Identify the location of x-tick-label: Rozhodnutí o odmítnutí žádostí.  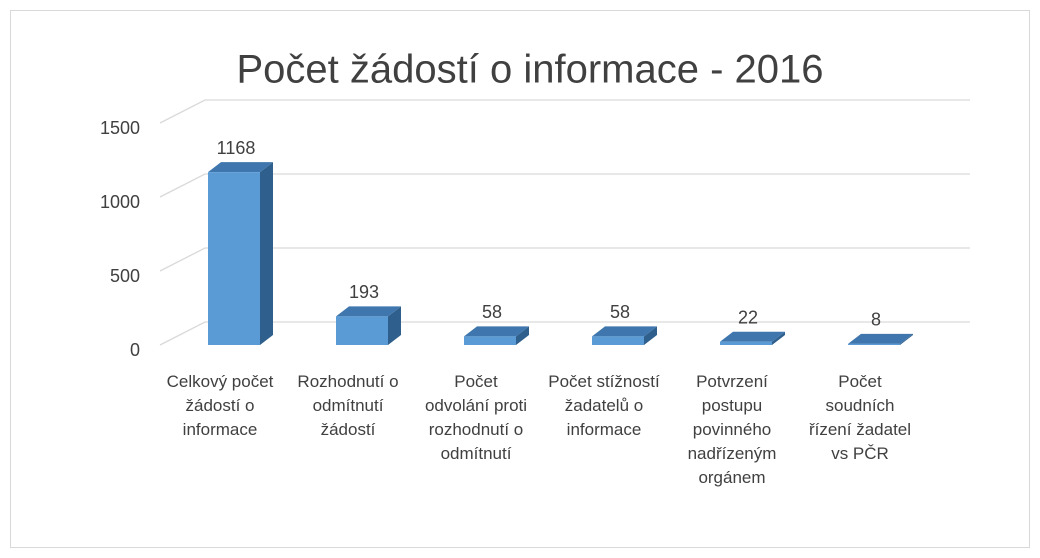
(348, 405).